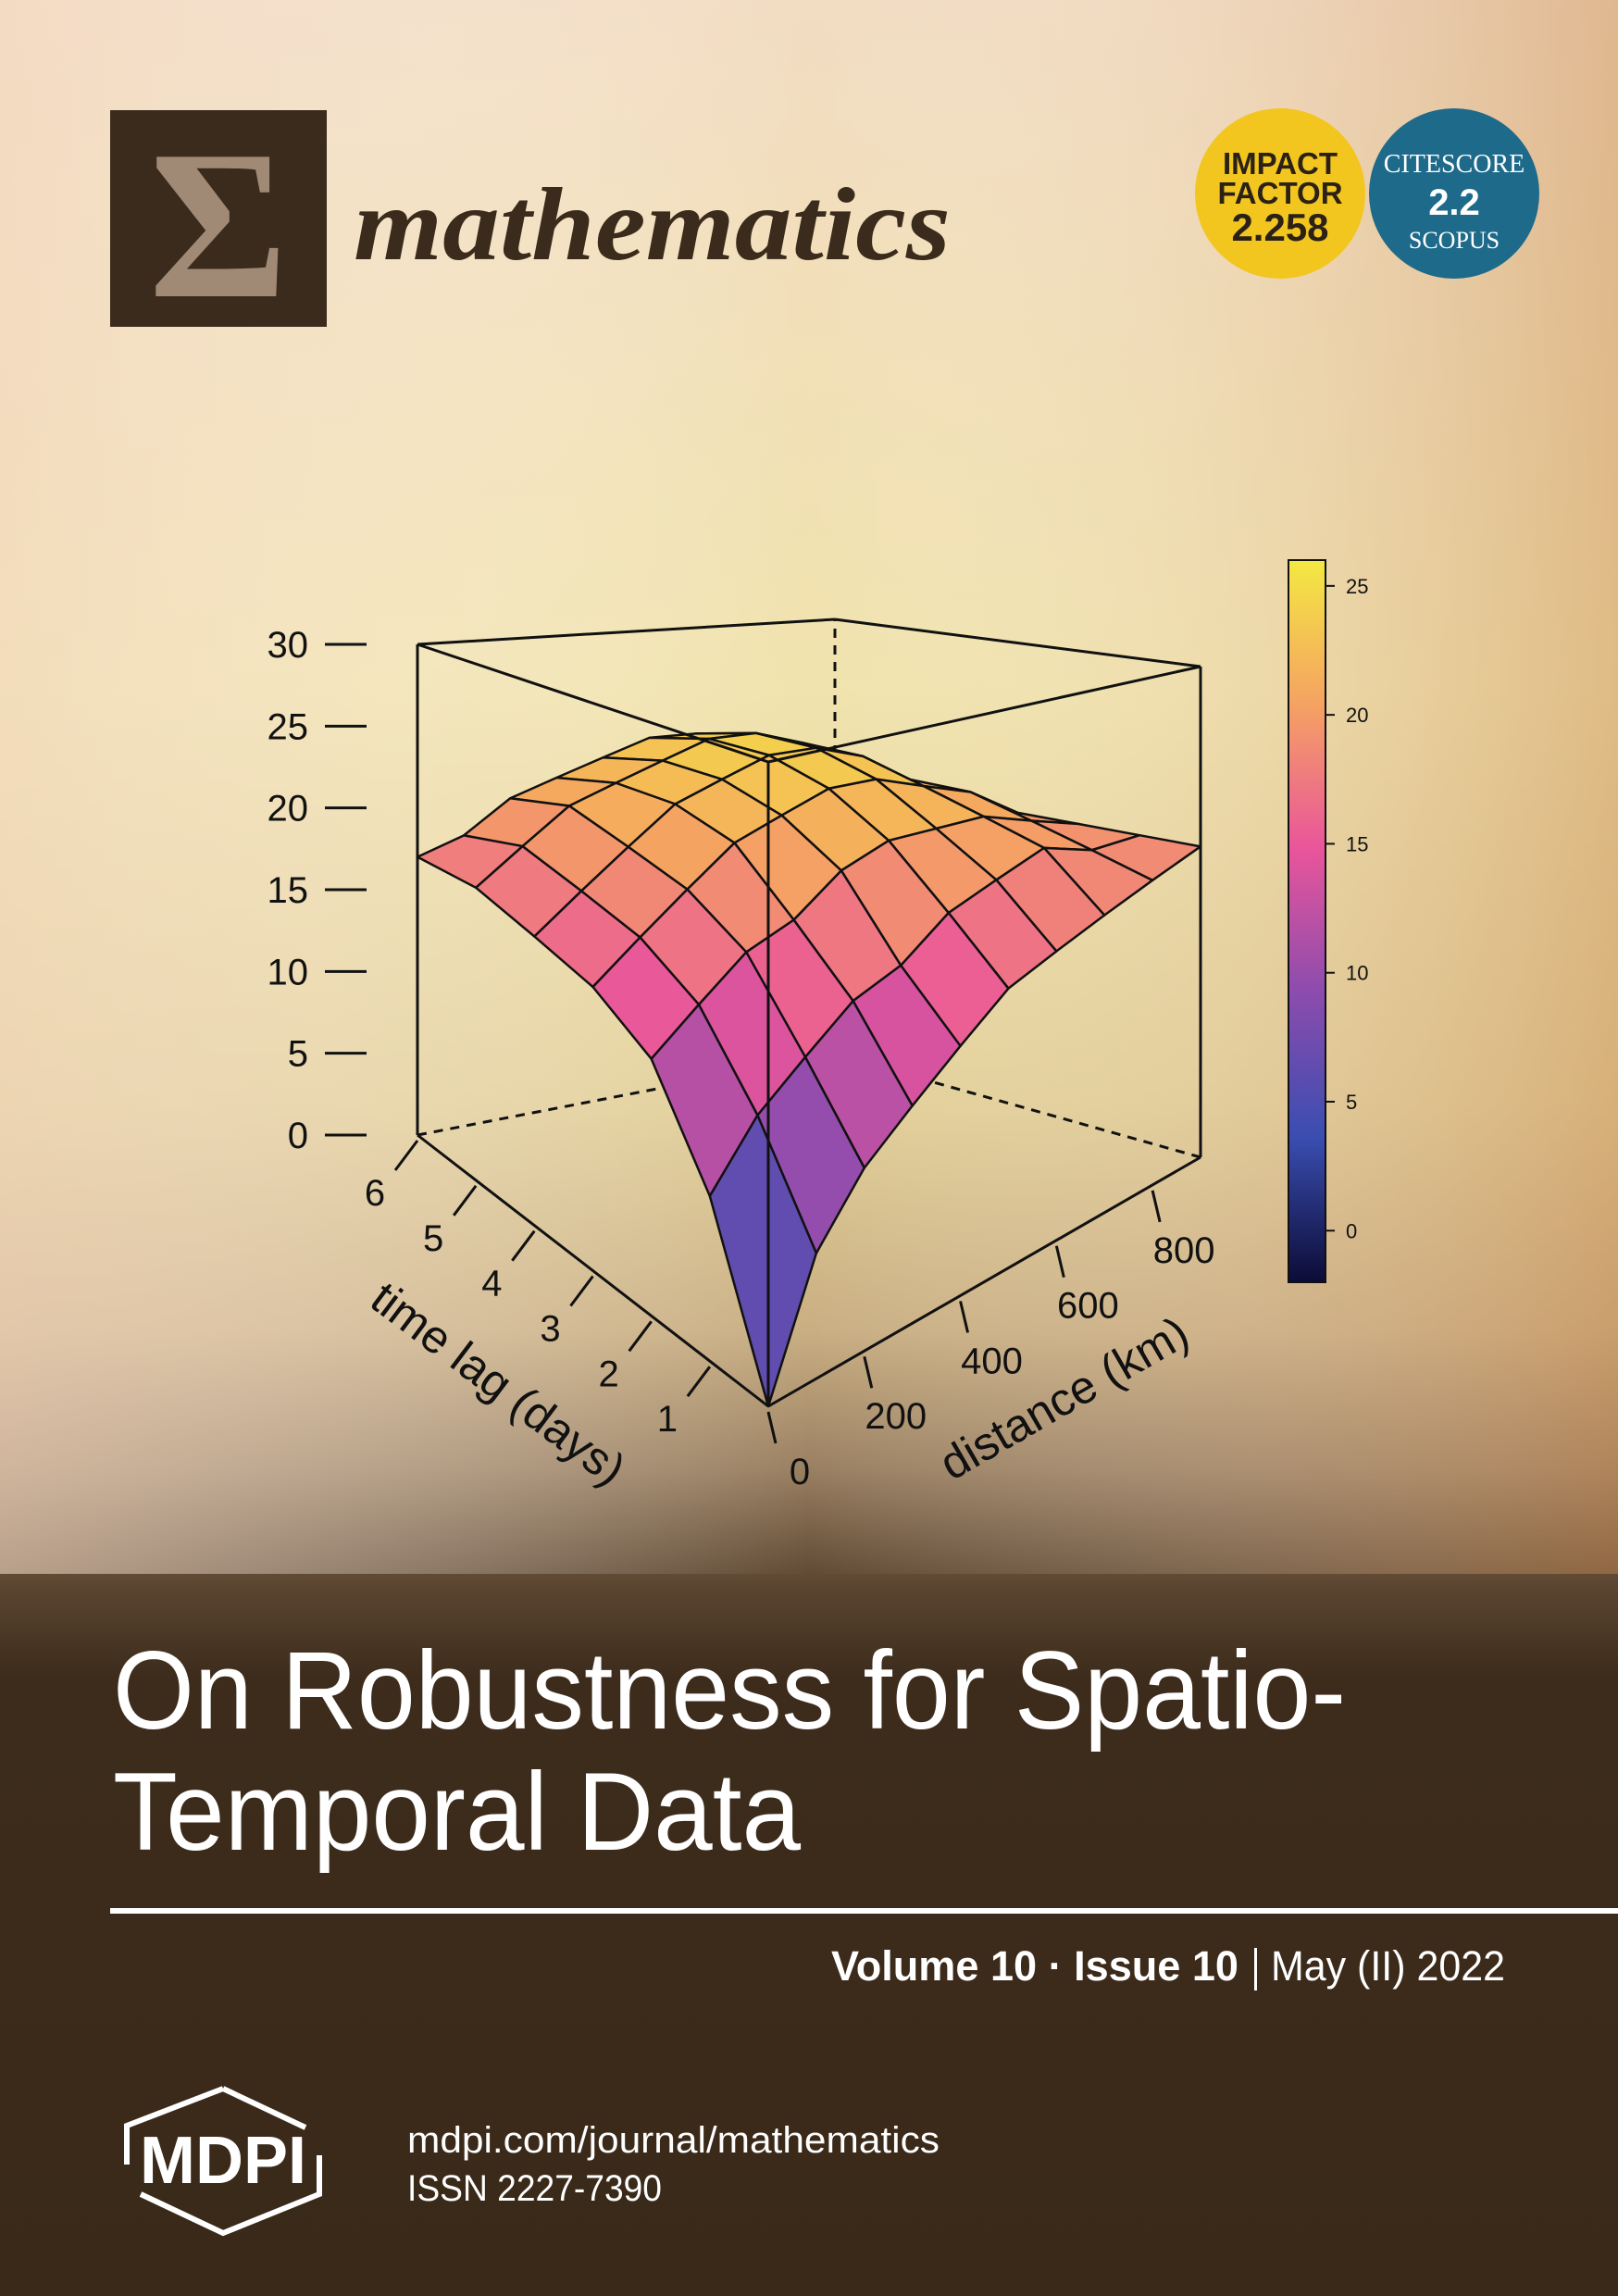 This screenshot has width=1618, height=2296. What do you see at coordinates (1357, 843) in the screenshot?
I see `colorbar-tick-label: 15` at bounding box center [1357, 843].